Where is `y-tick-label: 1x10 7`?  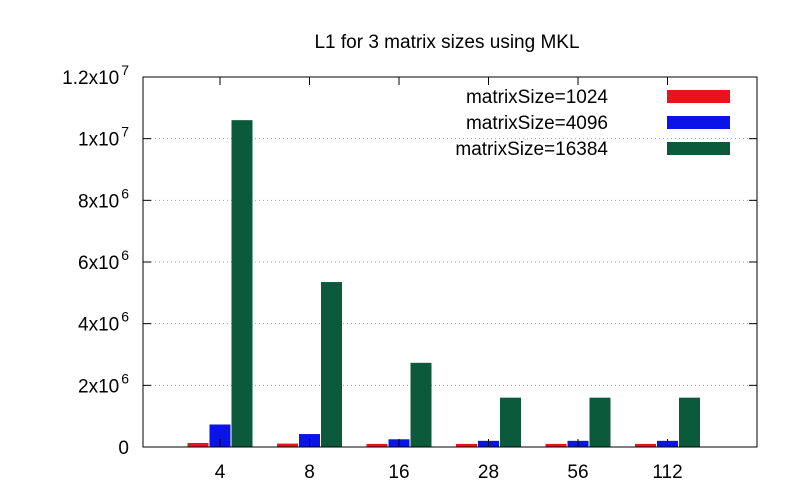 y-tick-label: 1x10 7 is located at coordinates (103, 137).